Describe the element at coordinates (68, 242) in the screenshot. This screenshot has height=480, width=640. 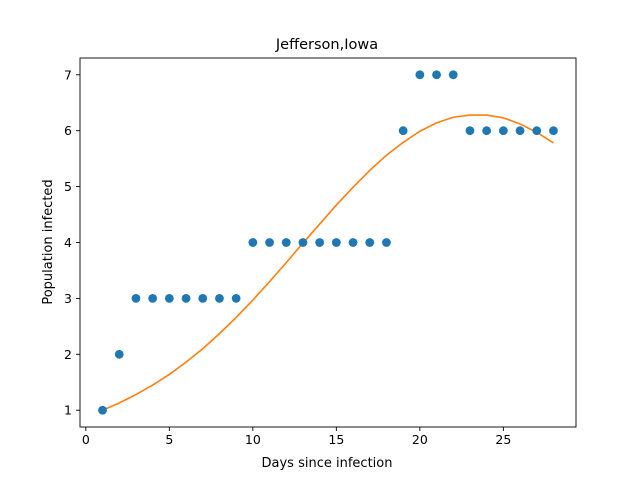
I see `y-tick-label: 4` at that location.